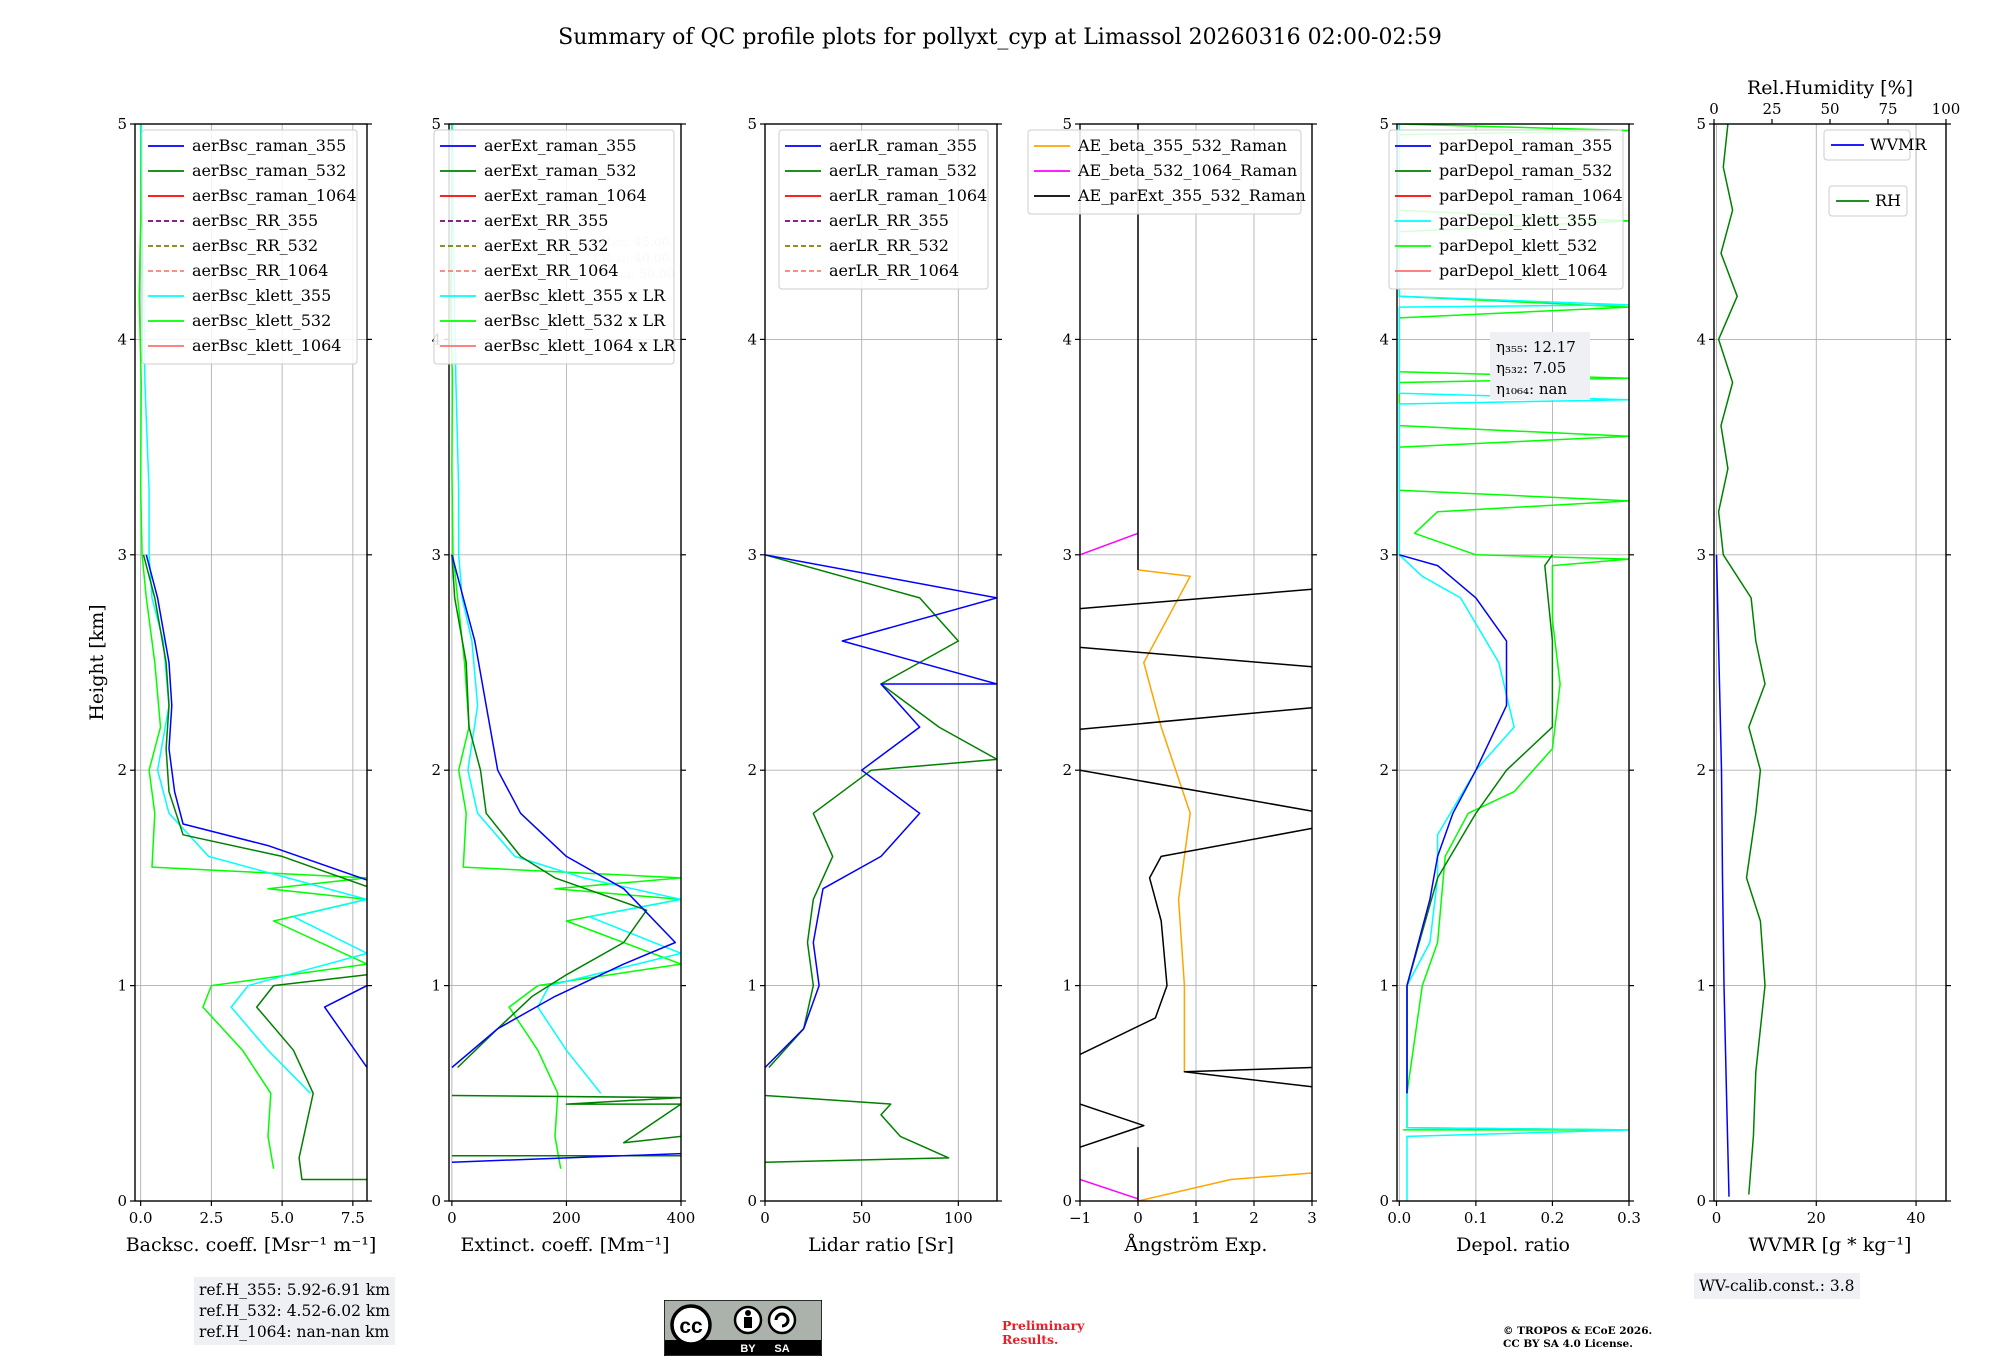 This screenshot has width=2000, height=1360. Describe the element at coordinates (1888, 200) in the screenshot. I see `legend-label: RH` at that location.